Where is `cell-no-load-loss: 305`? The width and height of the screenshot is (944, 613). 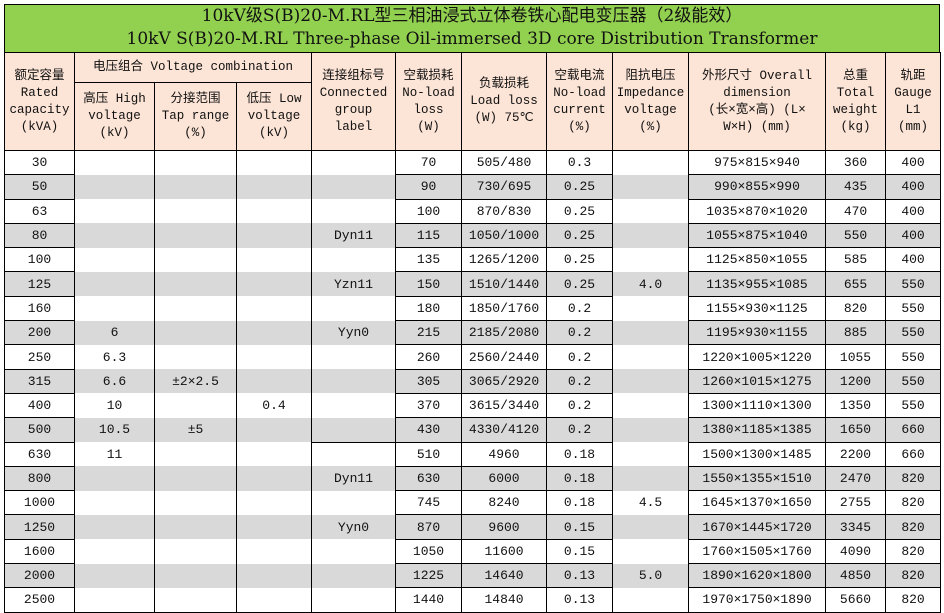 cell-no-load-loss: 305 is located at coordinates (429, 381).